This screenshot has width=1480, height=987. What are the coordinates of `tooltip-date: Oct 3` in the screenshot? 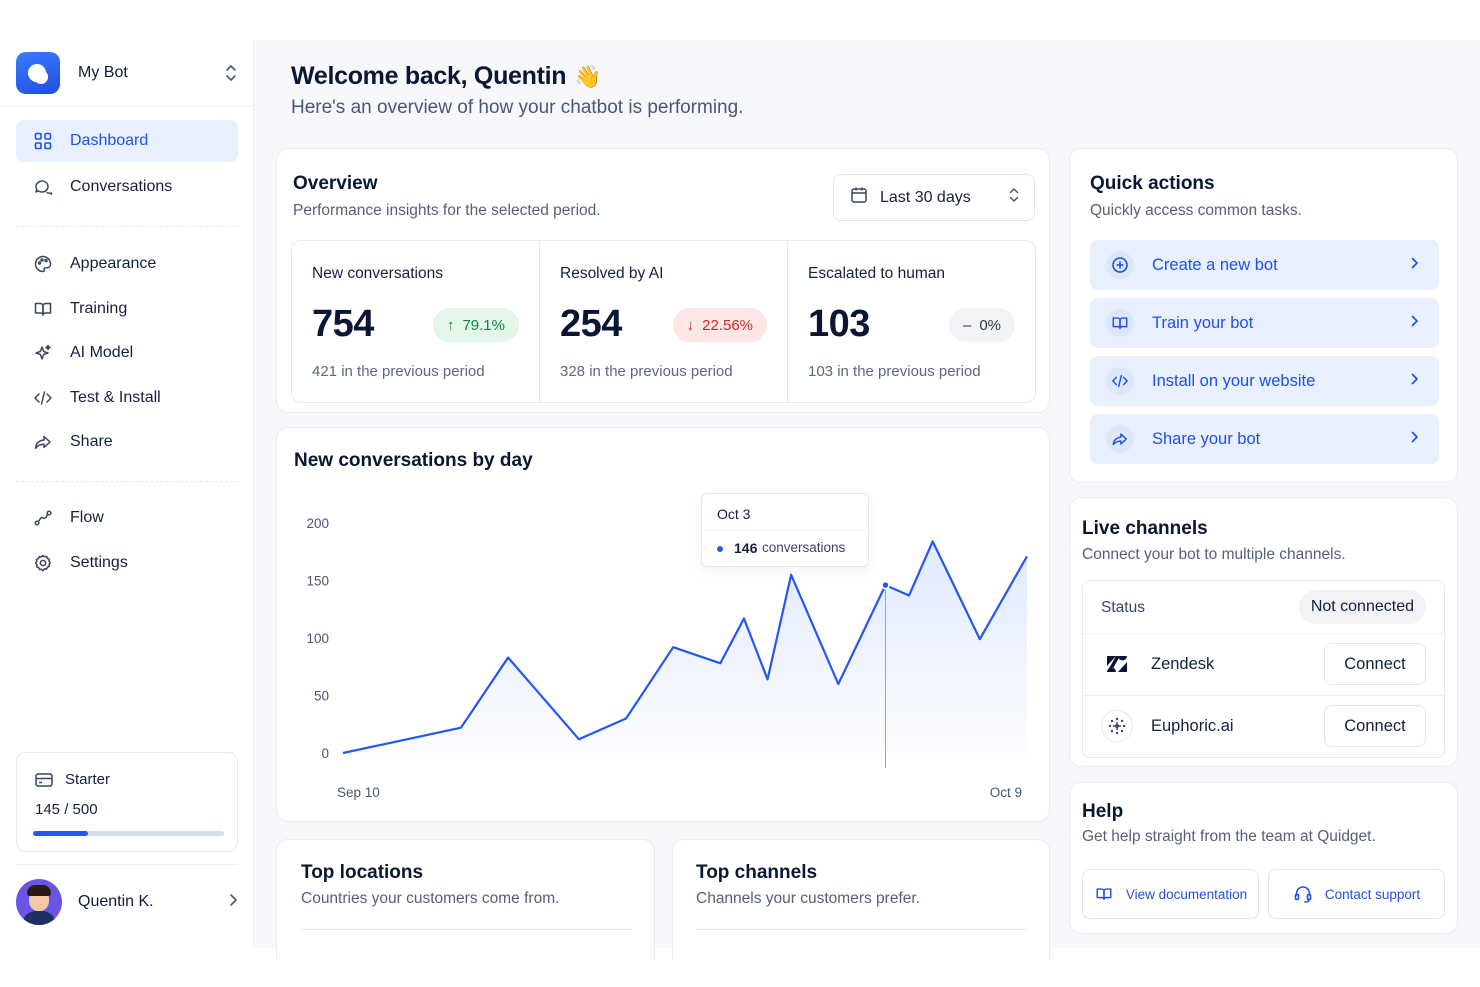 It's located at (734, 514).